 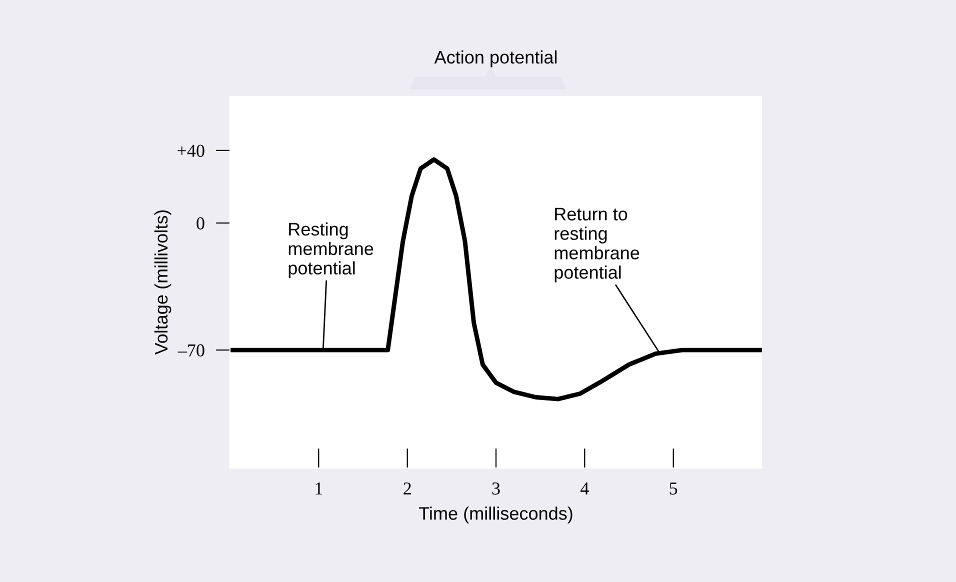 I want to click on y-tick-label: –70, so click(x=191, y=350).